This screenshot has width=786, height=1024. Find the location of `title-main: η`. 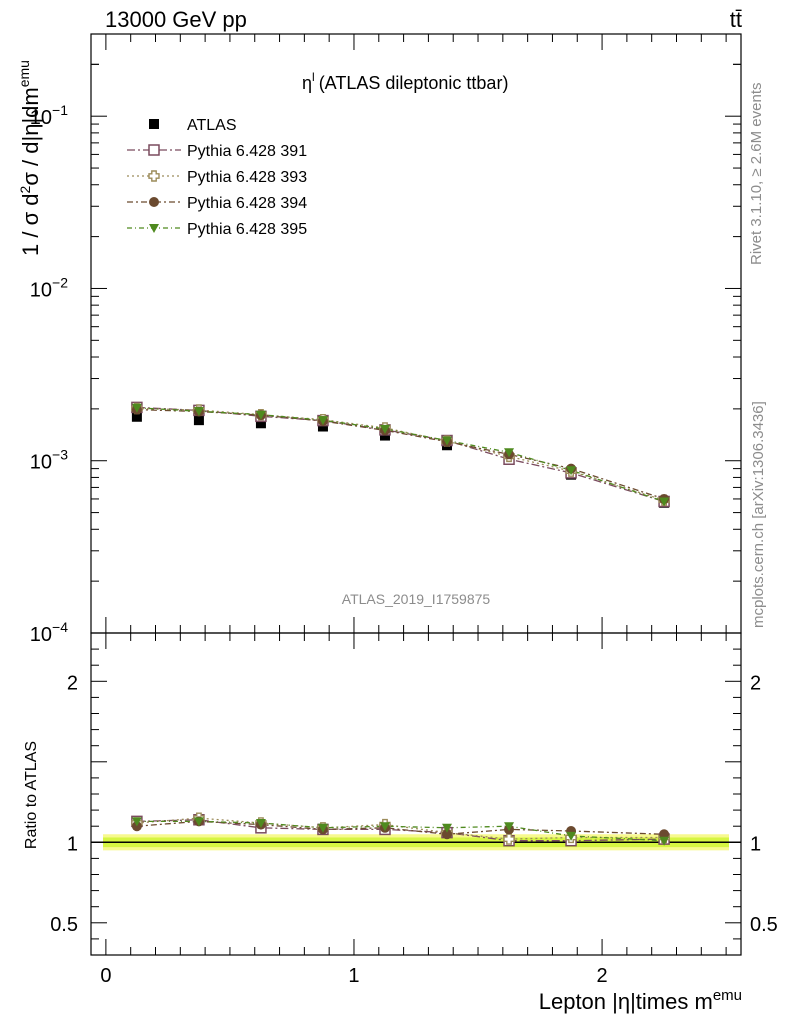

title-main: η is located at coordinates (307, 83).